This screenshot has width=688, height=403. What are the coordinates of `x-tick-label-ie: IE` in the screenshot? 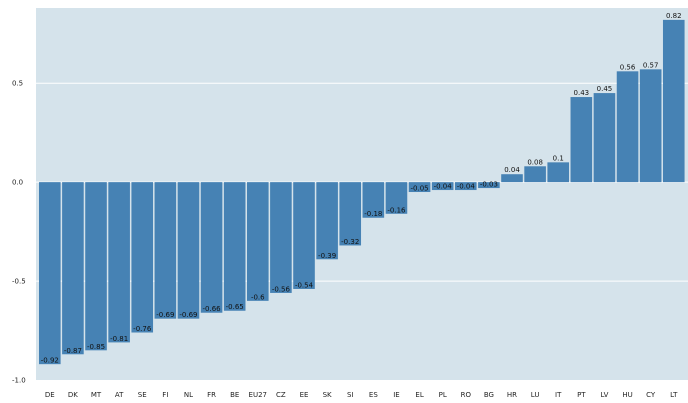 It's located at (396, 395).